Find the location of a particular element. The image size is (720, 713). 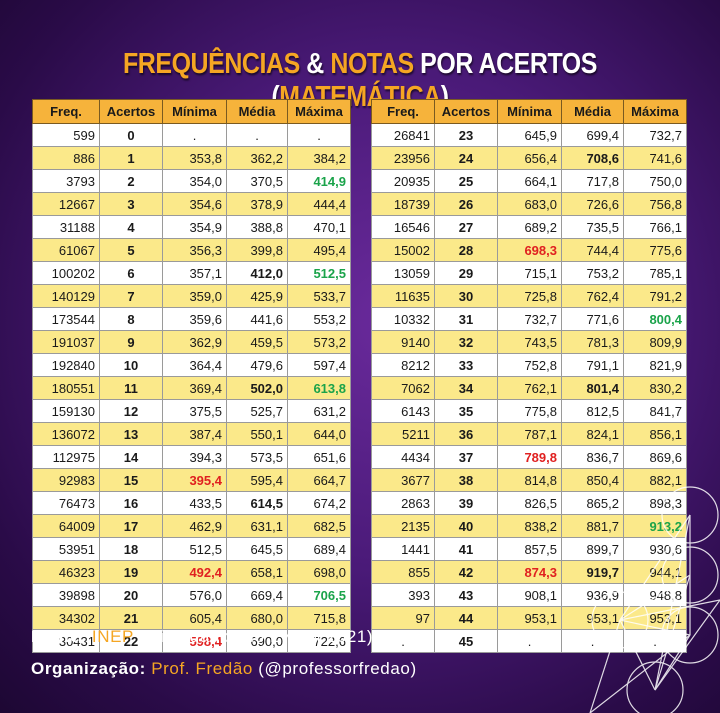

acertos-cell: 34 is located at coordinates (466, 388).